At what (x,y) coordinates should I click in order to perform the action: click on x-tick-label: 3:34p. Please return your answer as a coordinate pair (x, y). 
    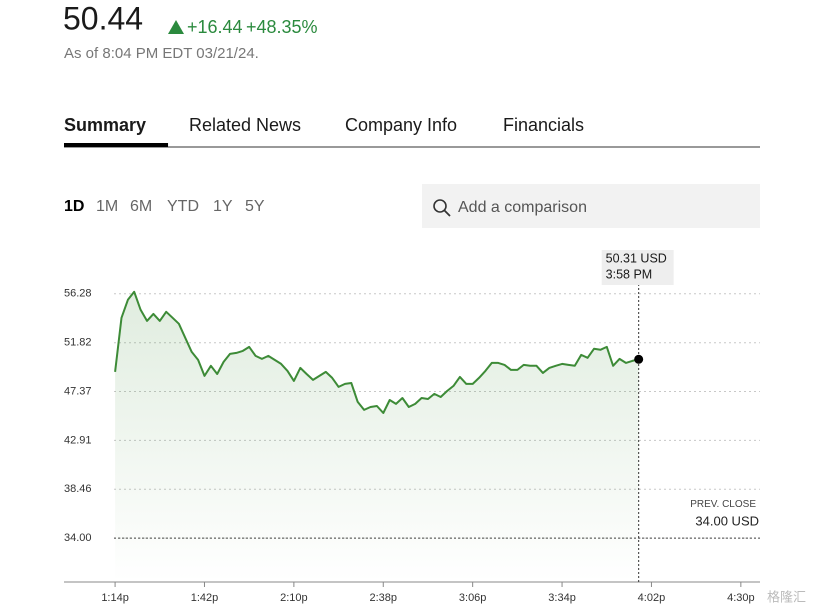
    Looking at the image, I should click on (562, 598).